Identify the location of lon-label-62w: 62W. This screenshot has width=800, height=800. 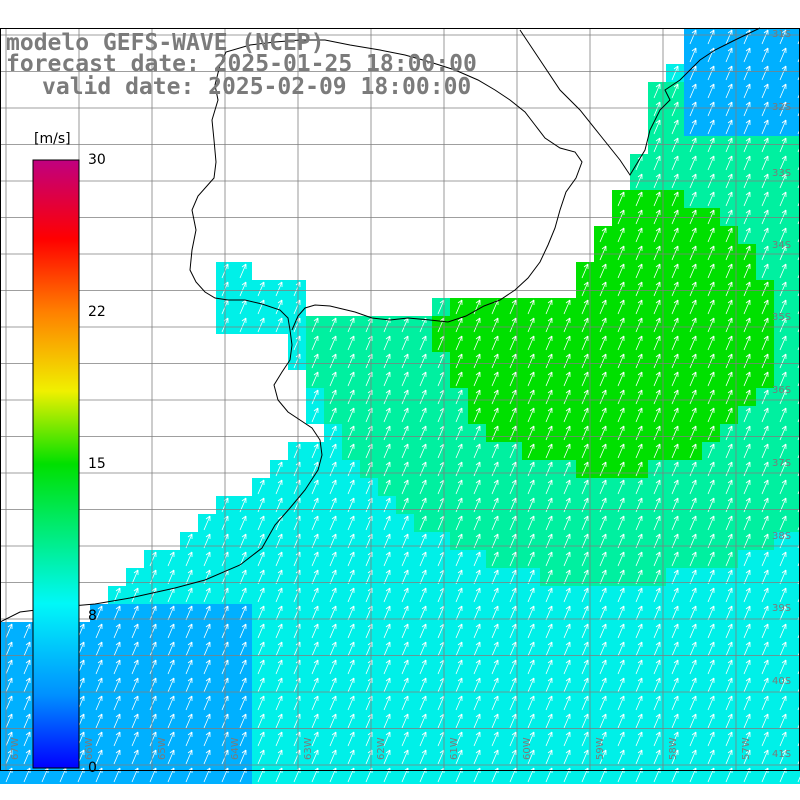
(381, 748).